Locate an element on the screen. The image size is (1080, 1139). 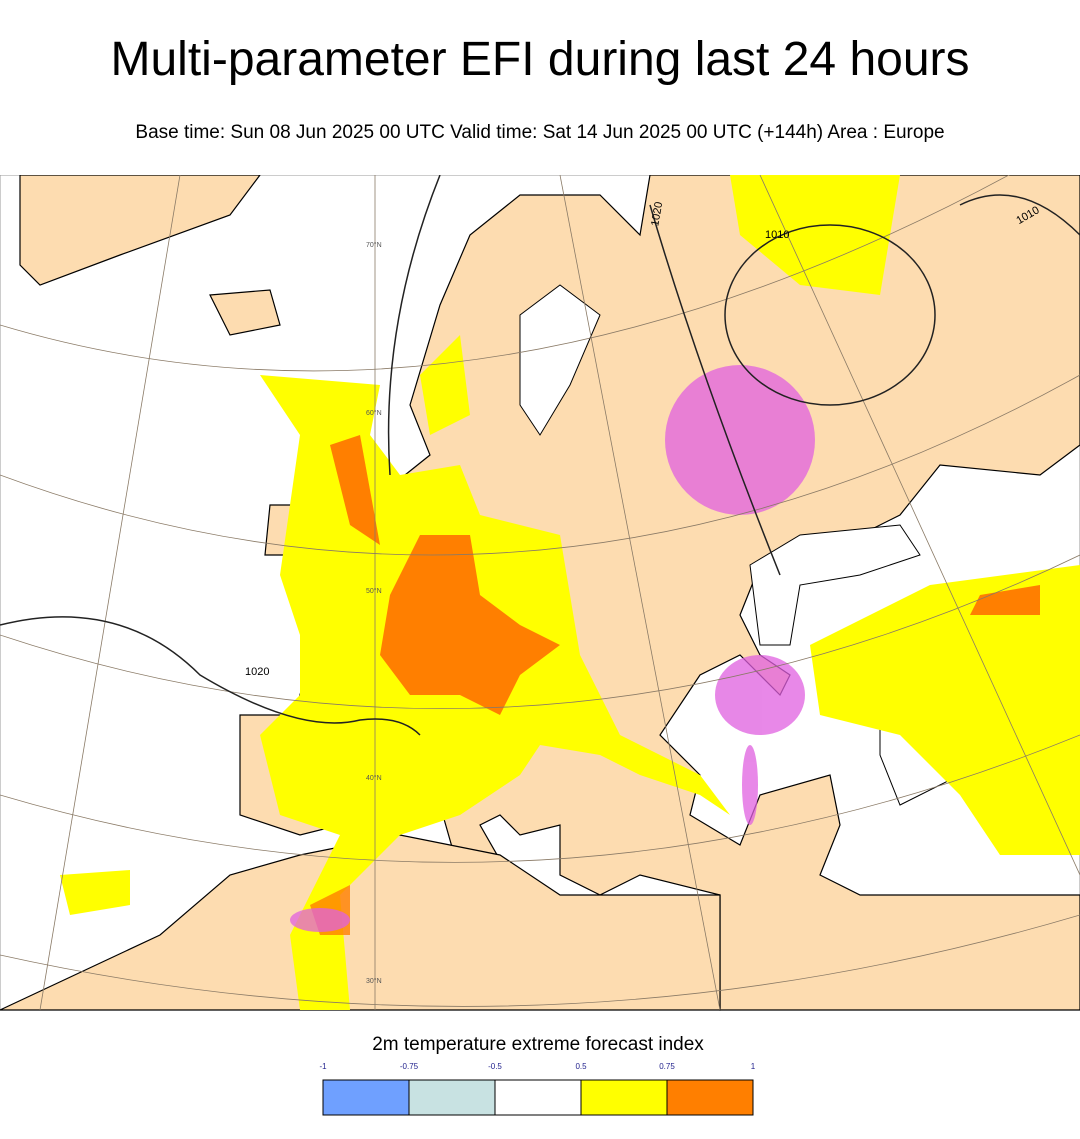
lat-label: 50°N is located at coordinates (374, 591).